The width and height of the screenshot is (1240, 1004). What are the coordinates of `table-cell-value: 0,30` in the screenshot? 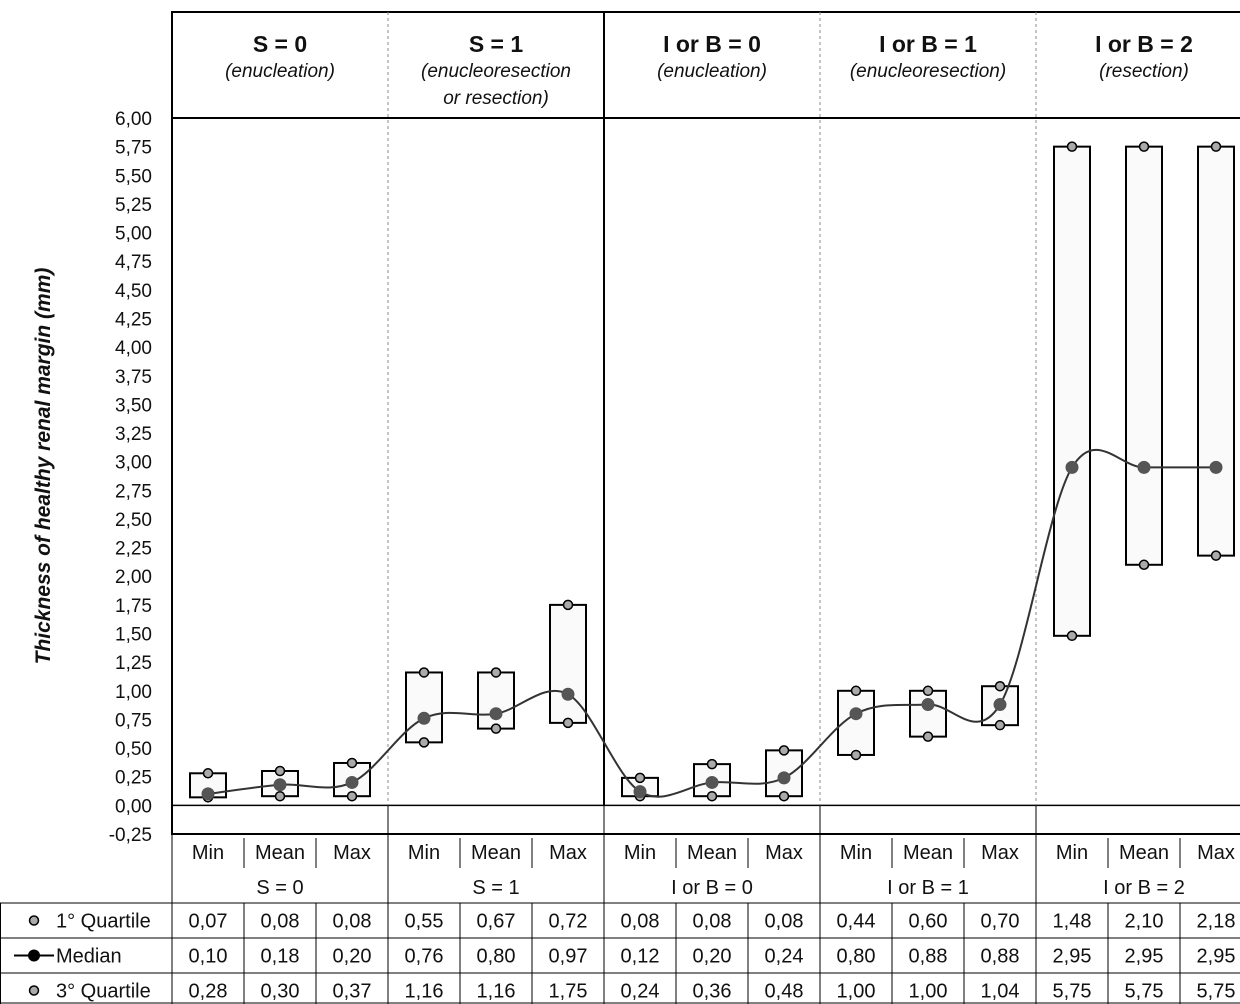 It's located at (280, 992).